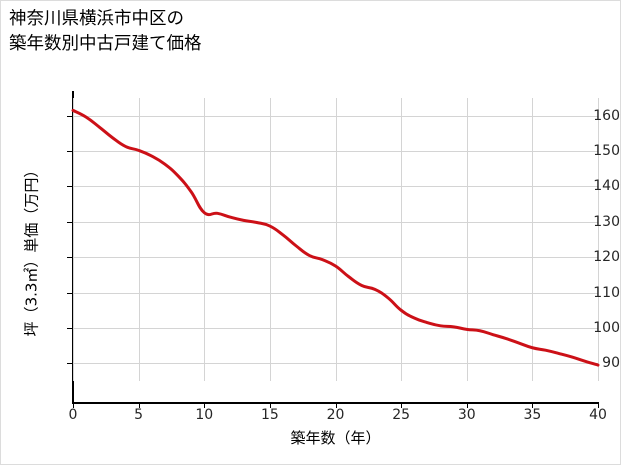 The image size is (621, 465). I want to click on x-tick-label: 5, so click(139, 415).